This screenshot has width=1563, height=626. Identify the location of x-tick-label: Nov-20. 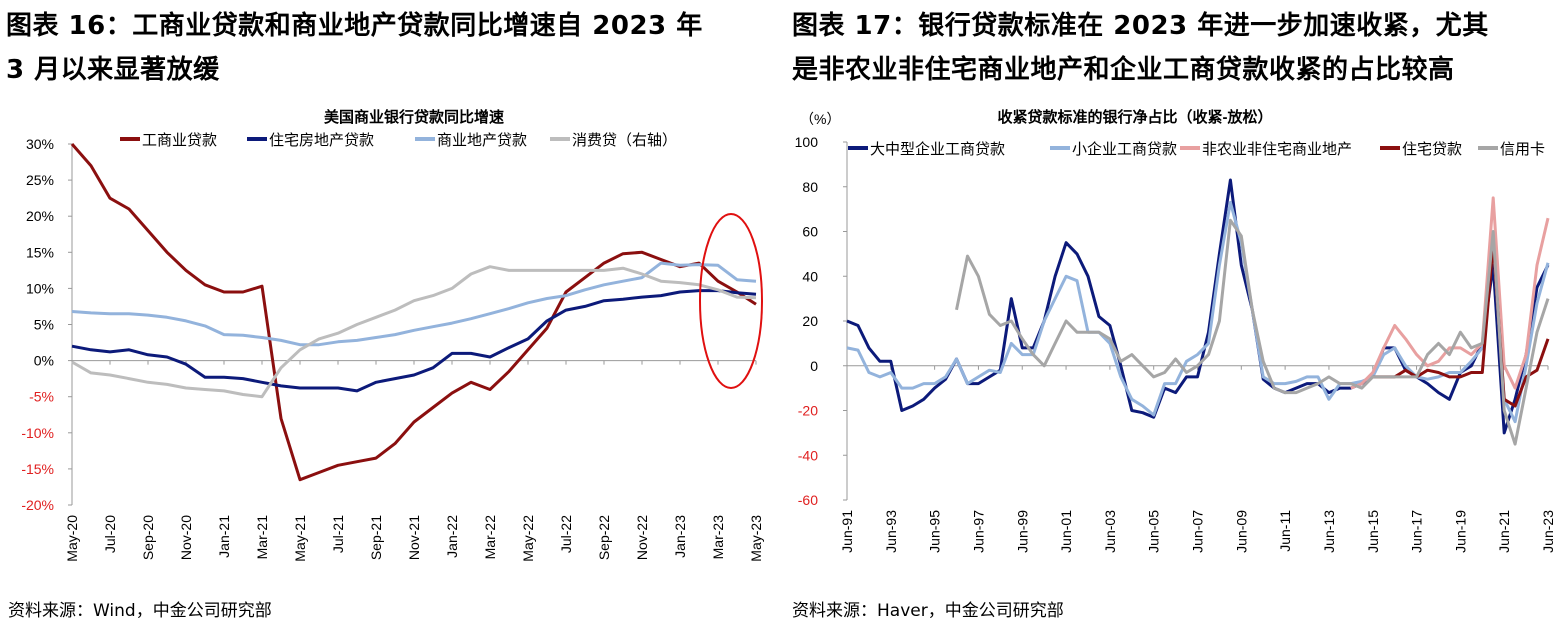
(186, 537).